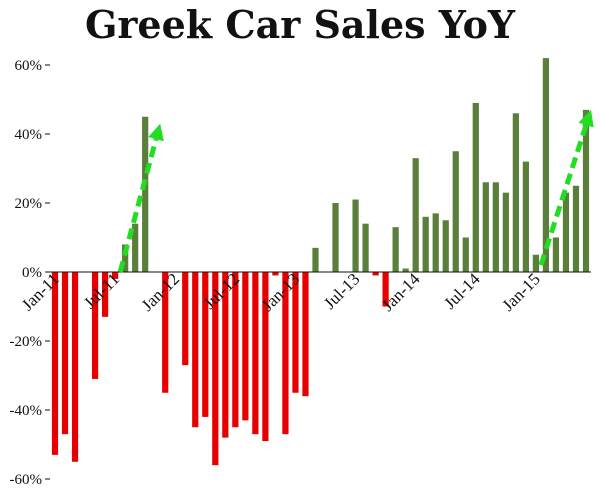  I want to click on y-tick-label: 40%, so click(29, 135).